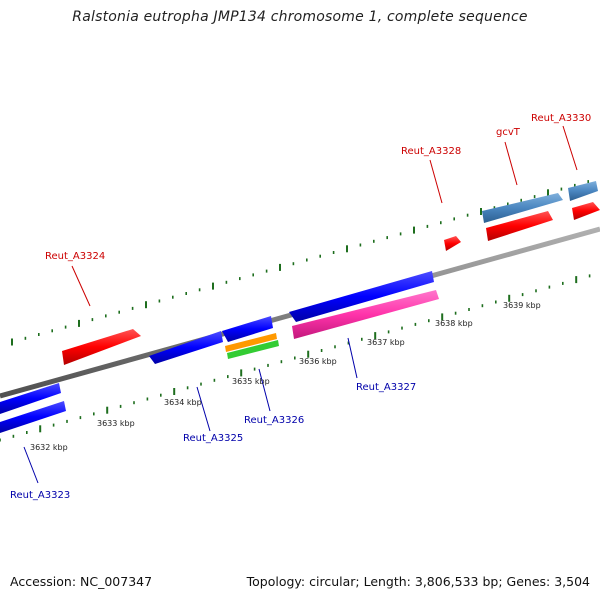 Image resolution: width=600 pixels, height=600 pixels. I want to click on kbp-label-3632: 3632 kbp, so click(49, 447).